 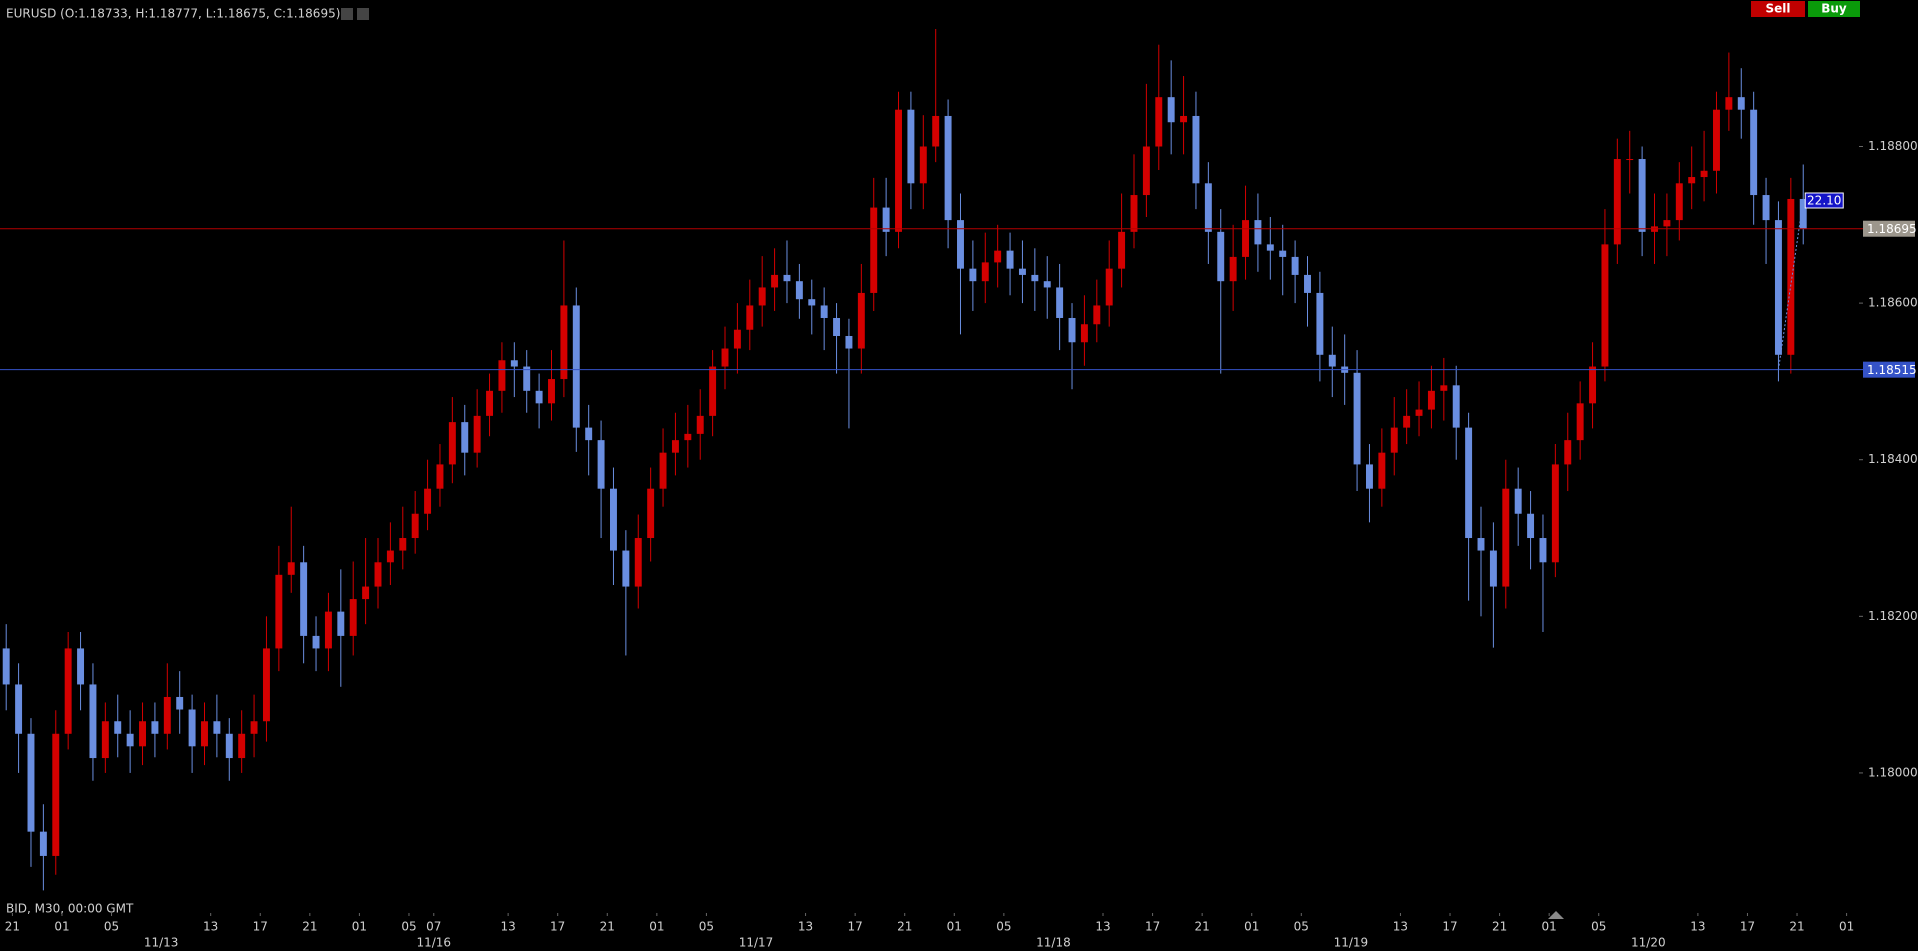 I want to click on sell-button, so click(x=1778, y=9).